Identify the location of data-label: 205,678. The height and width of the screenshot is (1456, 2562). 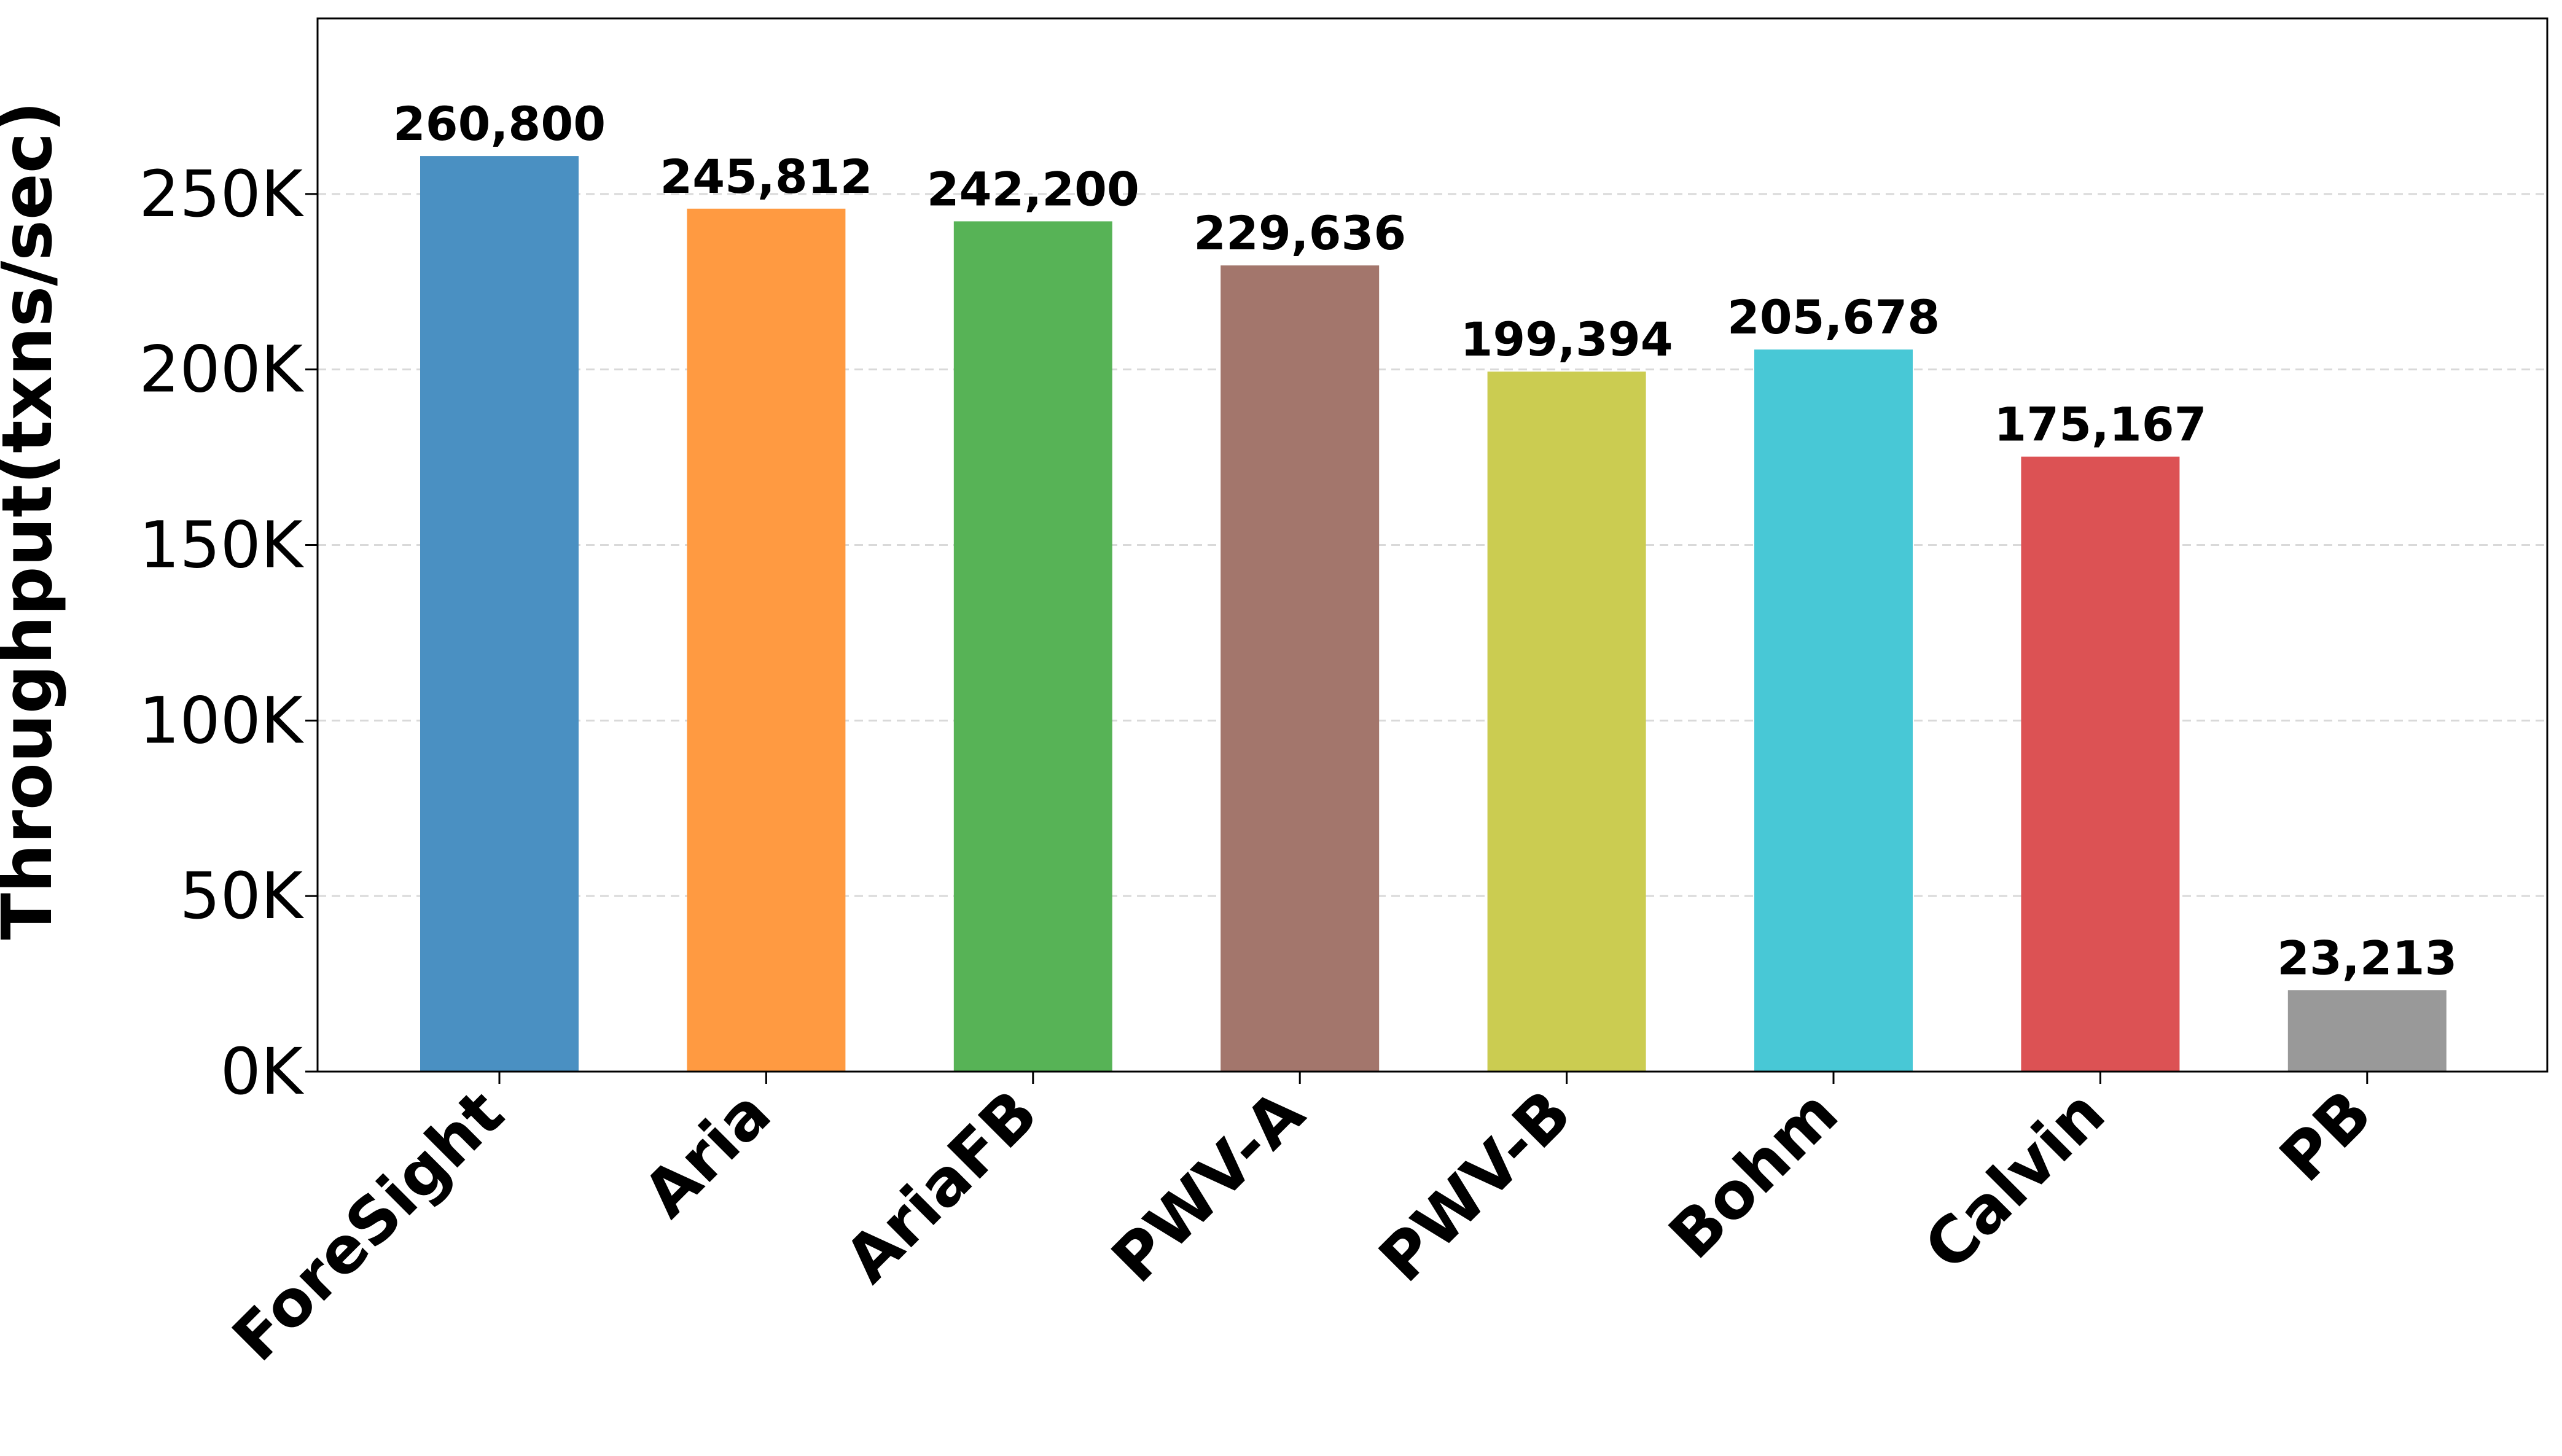
(1833, 317).